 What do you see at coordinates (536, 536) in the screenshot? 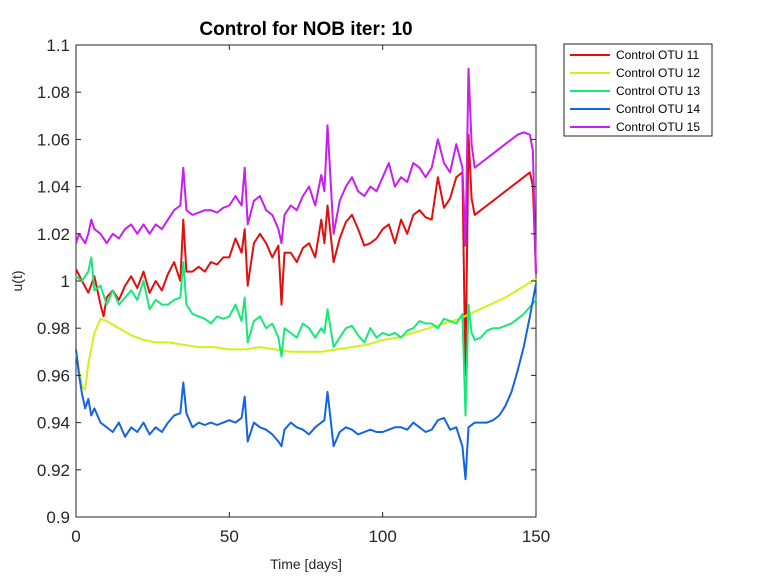
I see `x-tick-label: 150` at bounding box center [536, 536].